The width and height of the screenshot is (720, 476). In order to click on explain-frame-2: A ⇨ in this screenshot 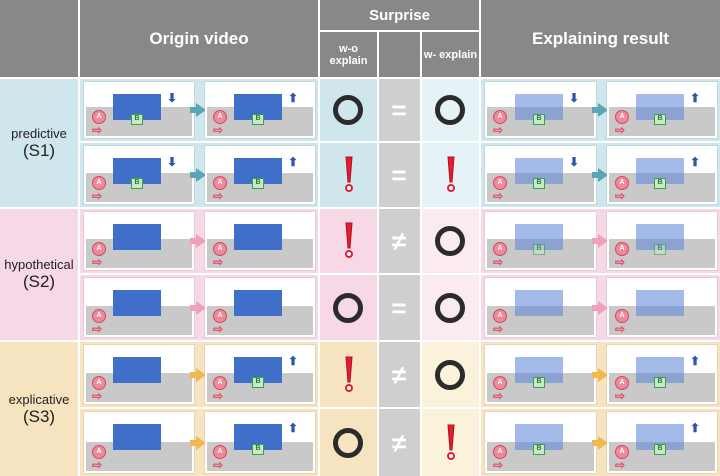, I will do `click(662, 307)`.